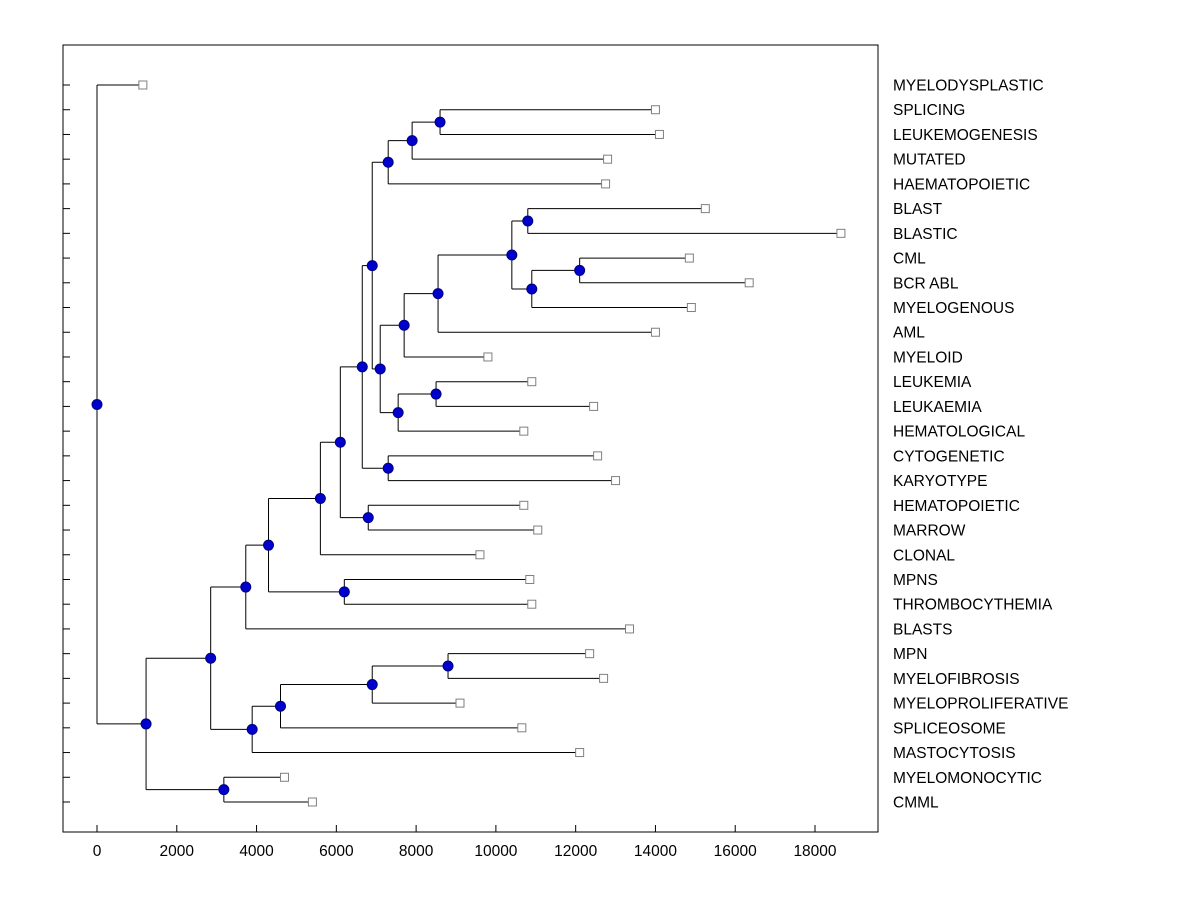  What do you see at coordinates (968, 86) in the screenshot?
I see `leaf-label: MYELODYSPLASTIC` at bounding box center [968, 86].